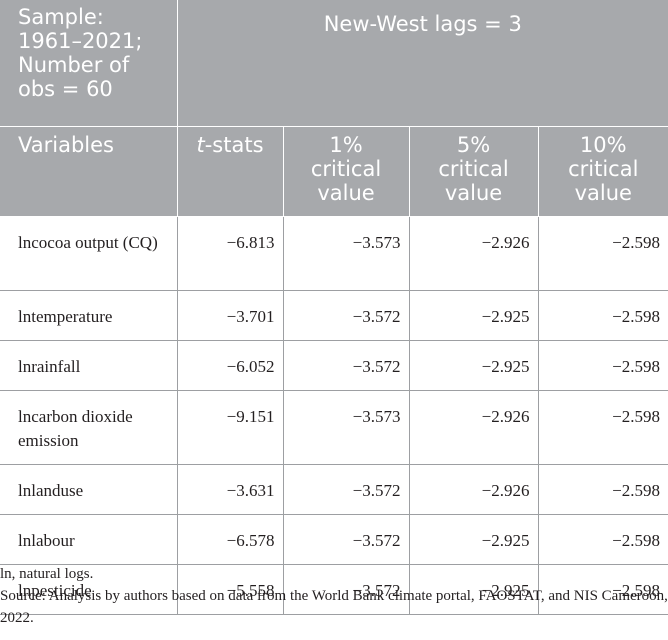  What do you see at coordinates (89, 315) in the screenshot?
I see `variable-cell: lntemperature` at bounding box center [89, 315].